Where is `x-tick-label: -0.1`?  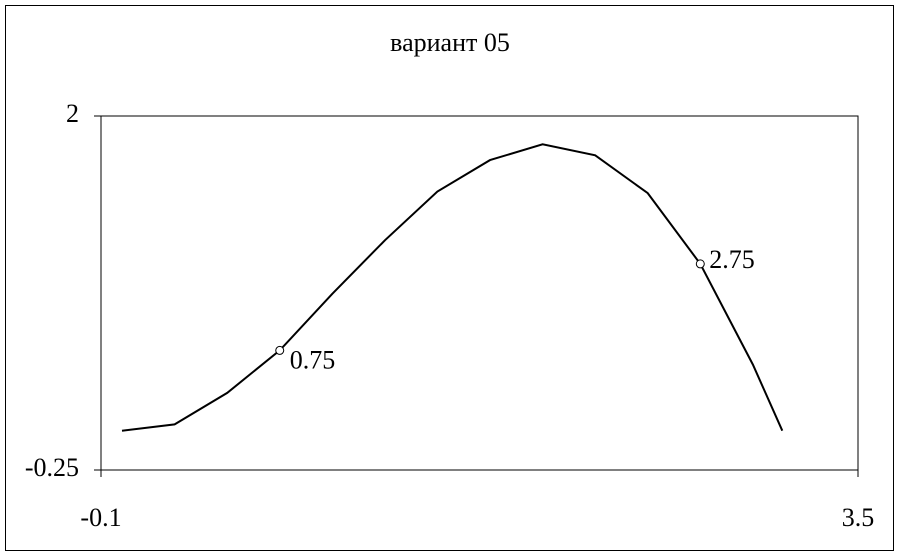
x-tick-label: -0.1 is located at coordinates (100, 517).